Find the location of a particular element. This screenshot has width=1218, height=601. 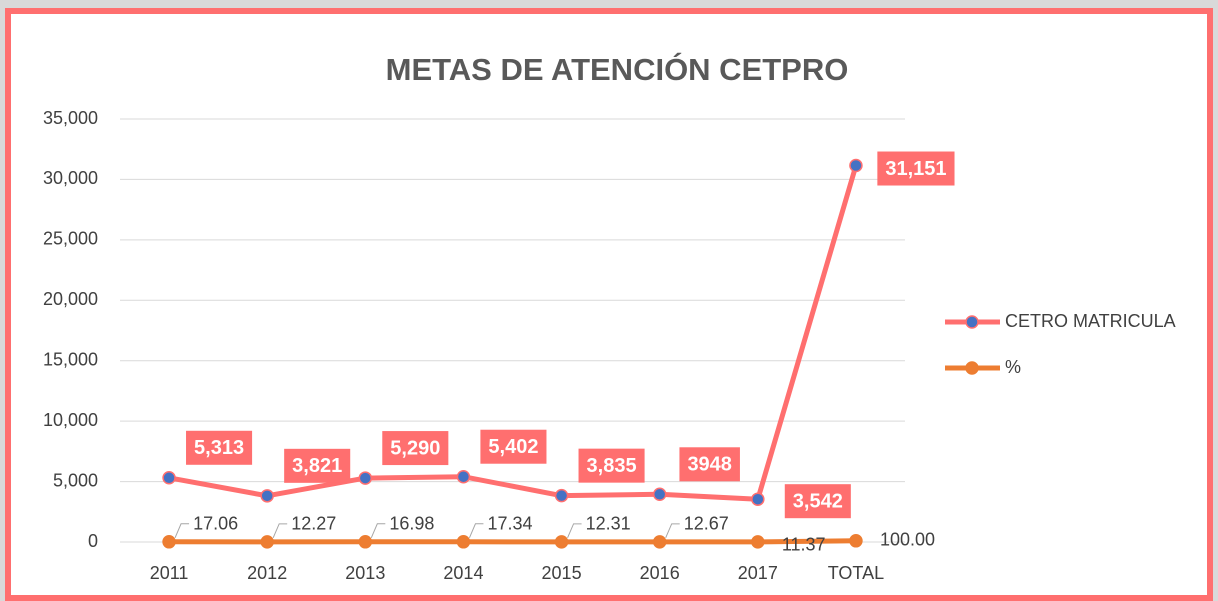

y-tick-label: 0 is located at coordinates (93, 541).